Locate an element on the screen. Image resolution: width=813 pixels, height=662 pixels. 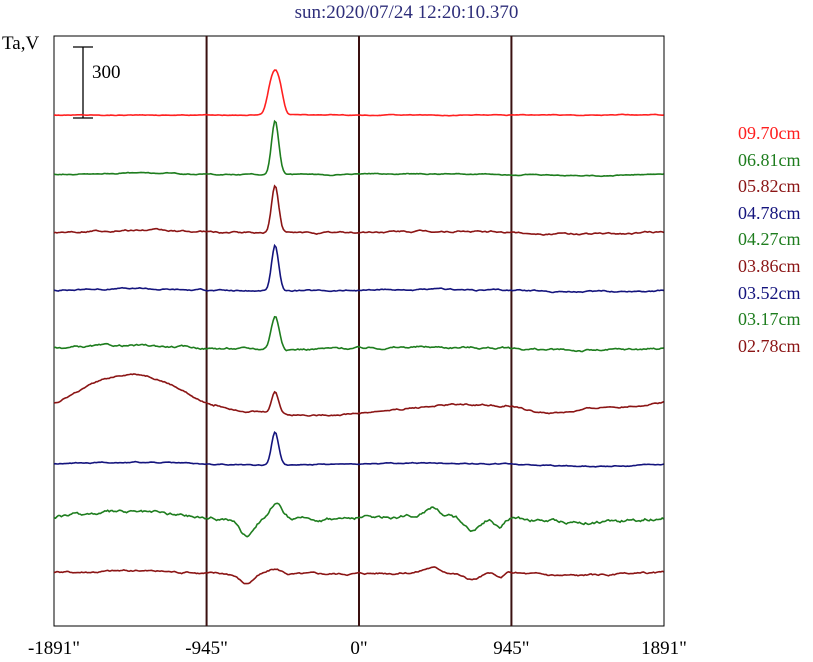
legend-item-4: 04.27cm is located at coordinates (769, 239).